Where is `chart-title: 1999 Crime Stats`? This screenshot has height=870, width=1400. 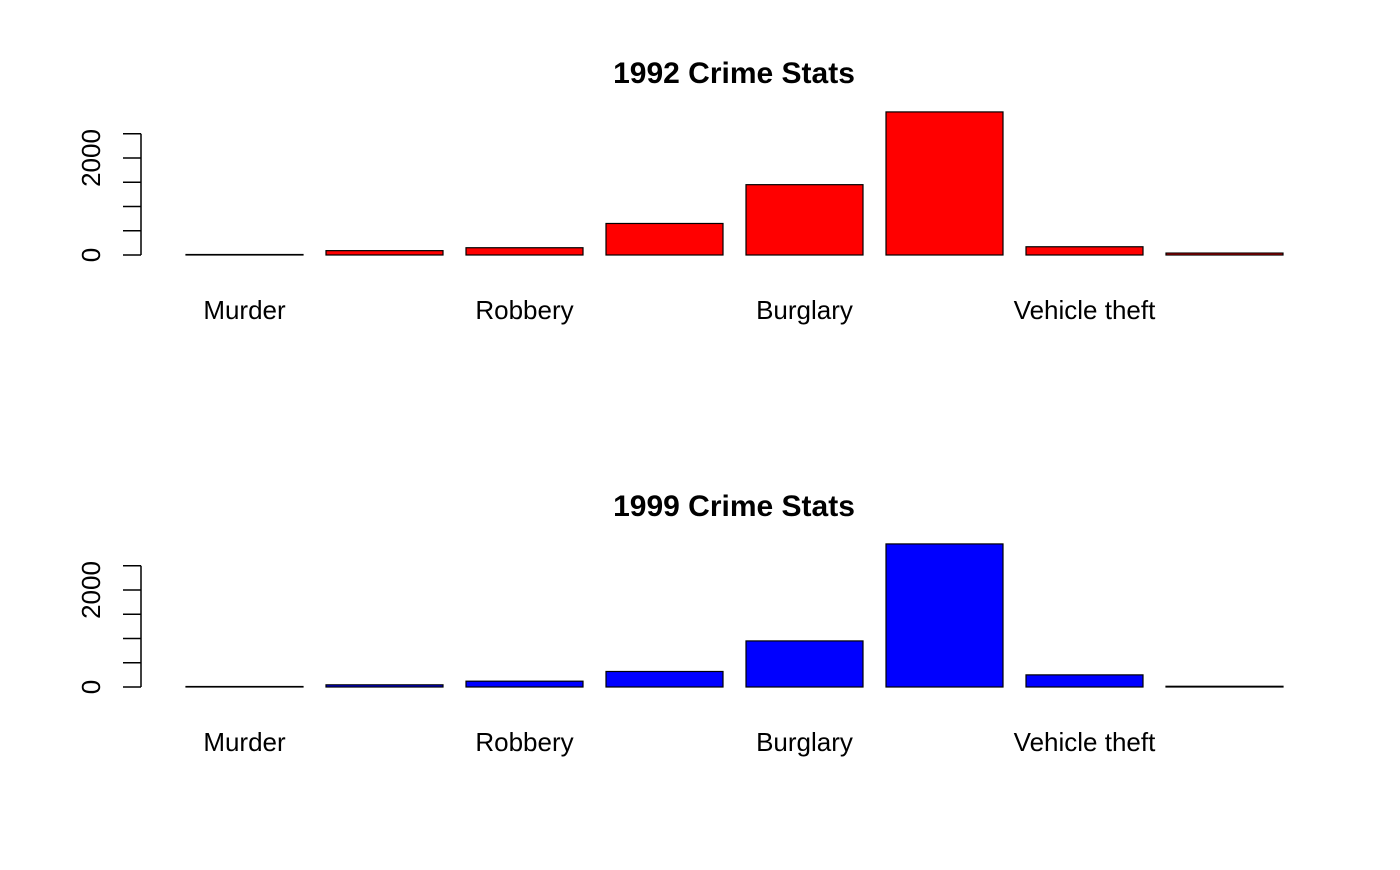 chart-title: 1999 Crime Stats is located at coordinates (734, 506).